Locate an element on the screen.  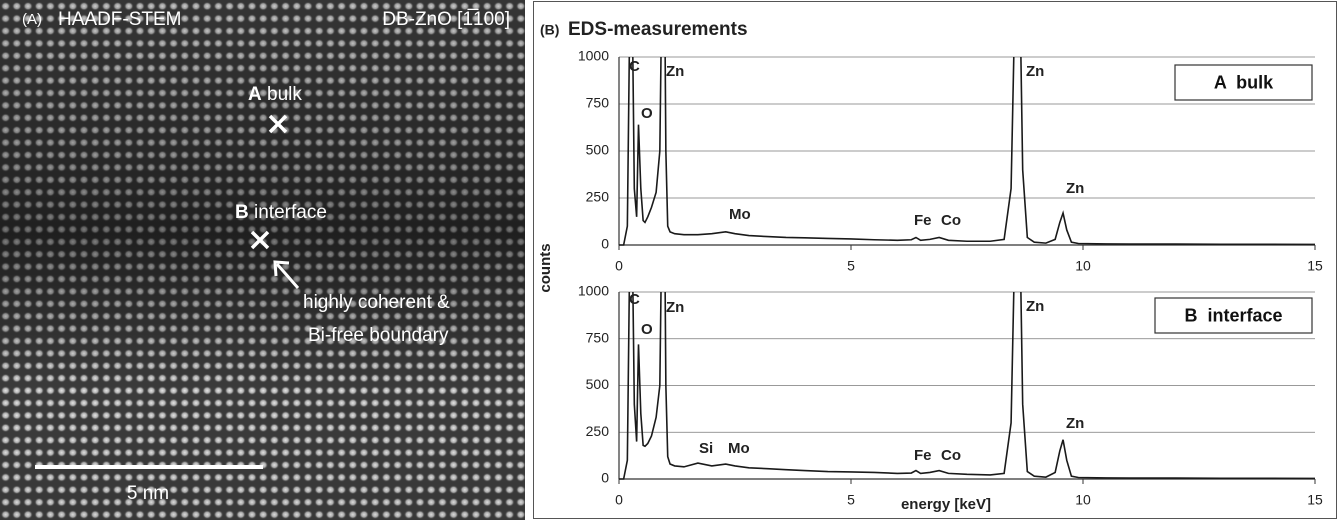
peak-label: Si is located at coordinates (706, 448).